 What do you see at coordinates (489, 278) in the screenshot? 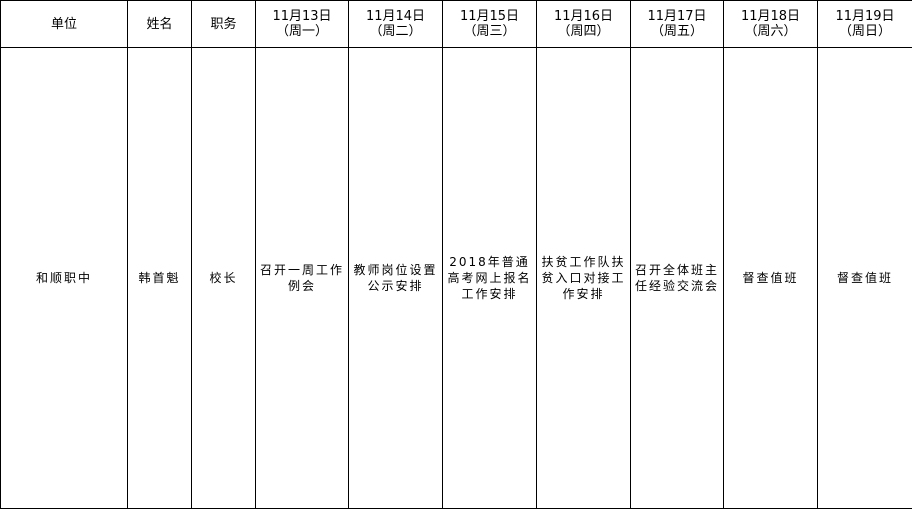
I see `cell-schedule: 2018年普通高考网上报名工作安排` at bounding box center [489, 278].